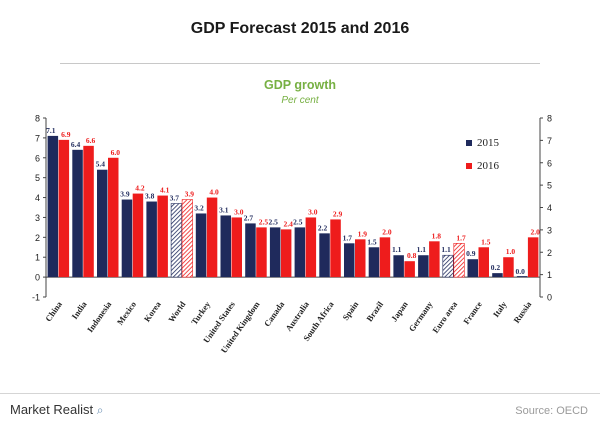  What do you see at coordinates (444, 317) in the screenshot?
I see `x-tick-label: Euro area` at bounding box center [444, 317].